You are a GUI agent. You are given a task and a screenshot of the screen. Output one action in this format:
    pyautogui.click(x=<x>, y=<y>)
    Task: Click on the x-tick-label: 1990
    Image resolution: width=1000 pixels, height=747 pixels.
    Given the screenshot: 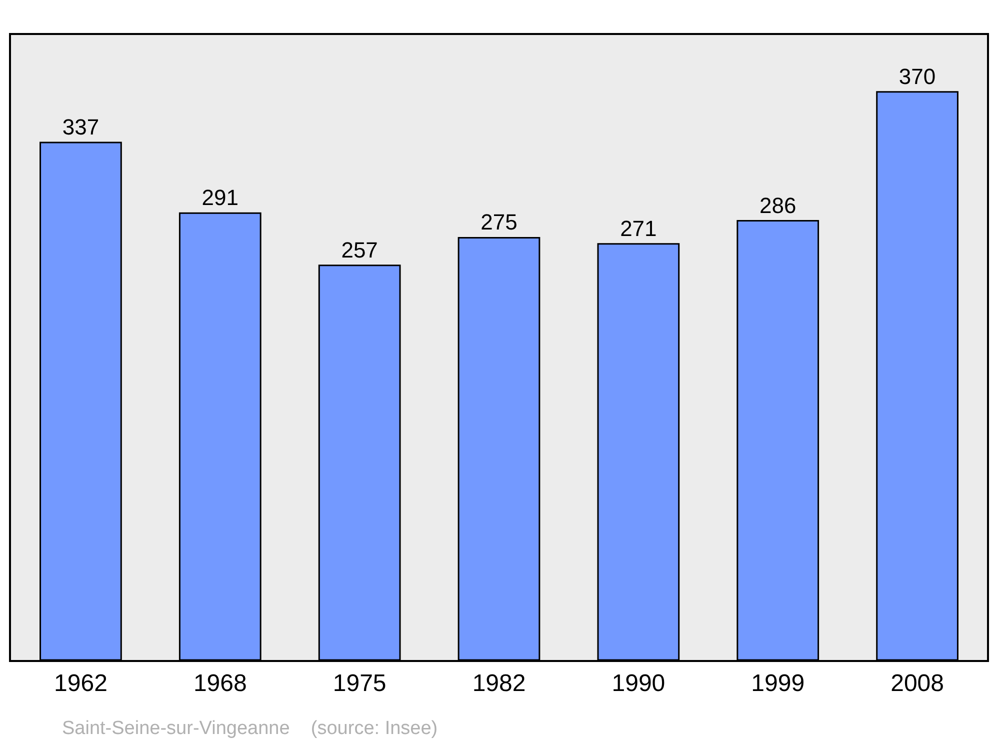 What is the action you would take?
    pyautogui.click(x=639, y=683)
    